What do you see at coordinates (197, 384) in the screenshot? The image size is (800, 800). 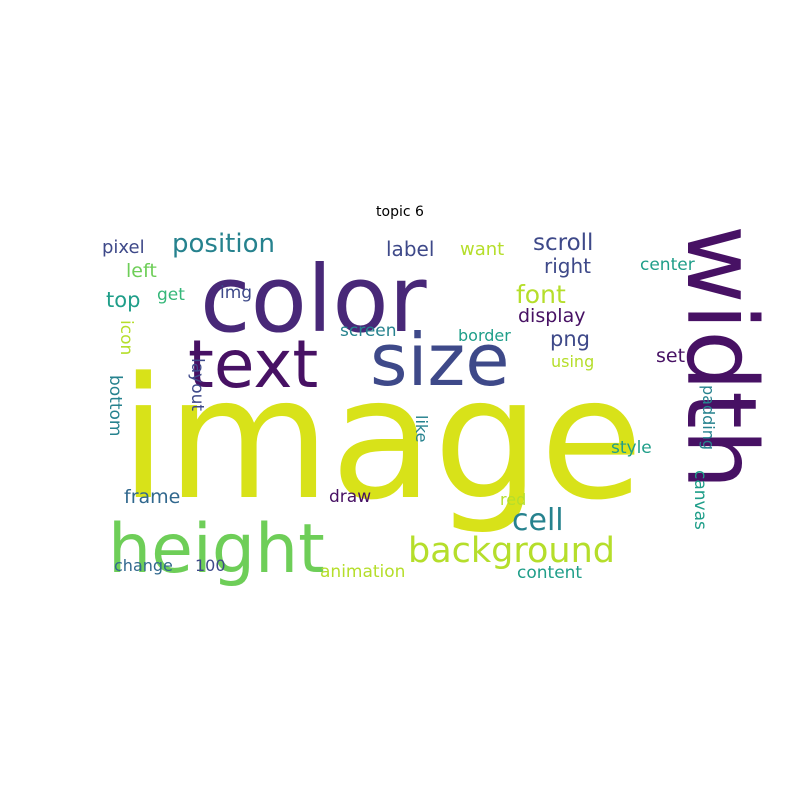 I see `word-layout: layout` at bounding box center [197, 384].